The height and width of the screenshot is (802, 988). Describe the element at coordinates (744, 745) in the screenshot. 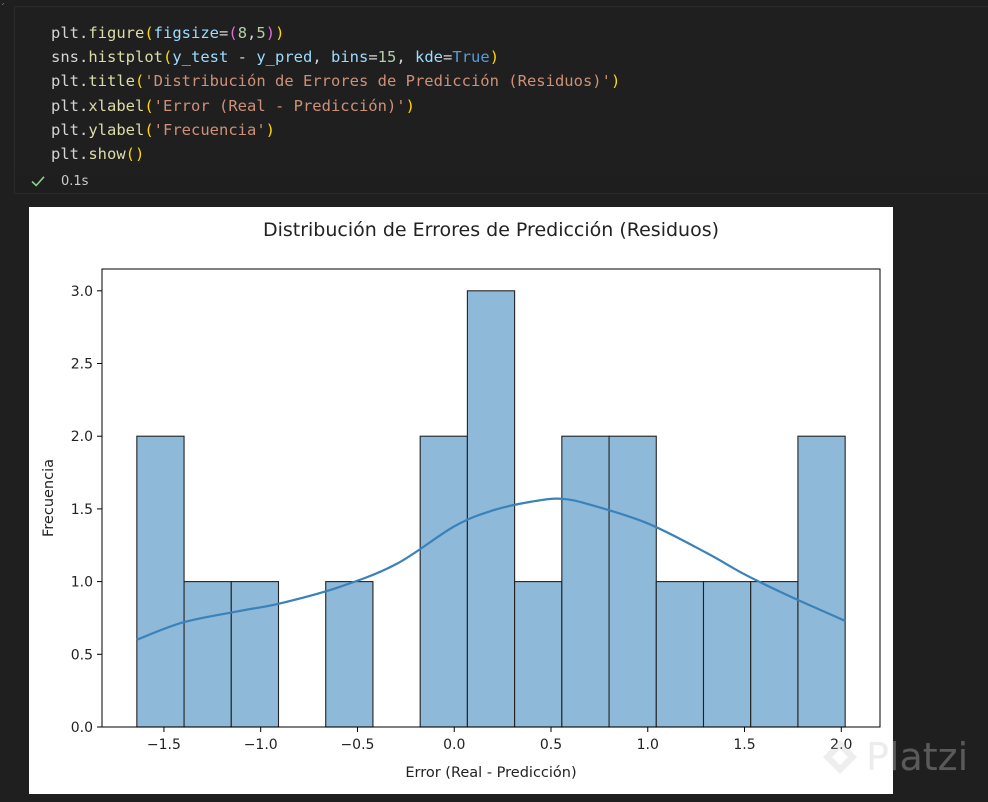

I see `x-tick-label: 1.5` at that location.